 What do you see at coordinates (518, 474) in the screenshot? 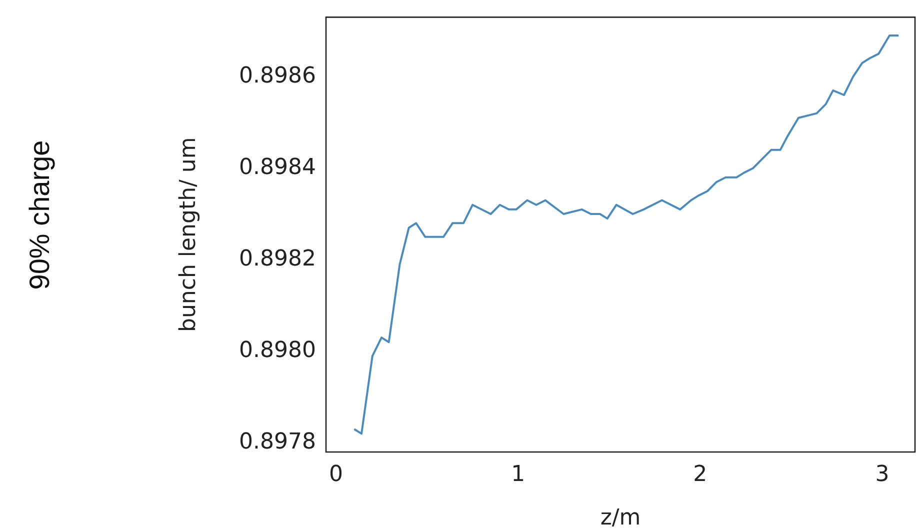
I see `x-tick-label: 1` at bounding box center [518, 474].